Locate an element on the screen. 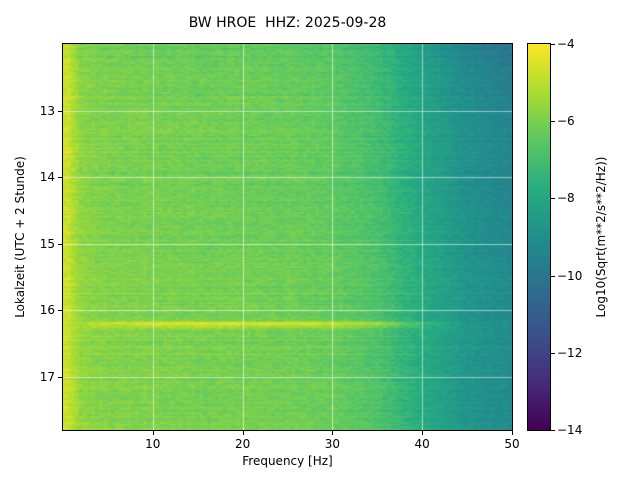  colorbar-tick-label: −10 is located at coordinates (570, 275).